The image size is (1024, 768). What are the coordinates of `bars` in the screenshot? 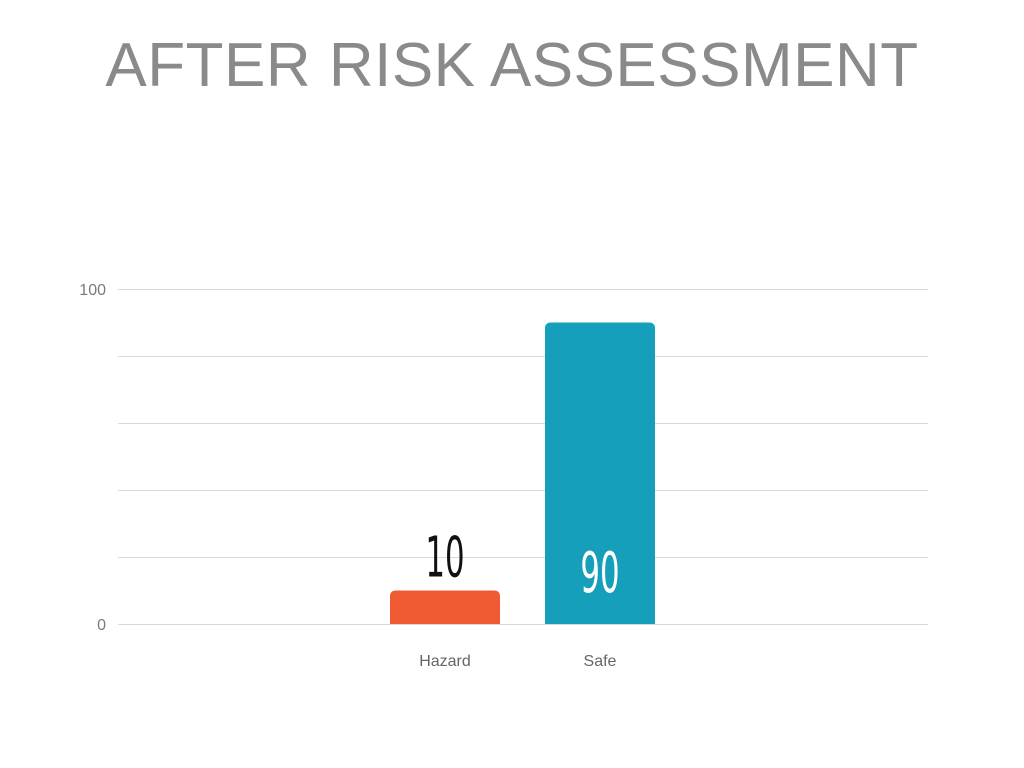 It's located at (522, 473).